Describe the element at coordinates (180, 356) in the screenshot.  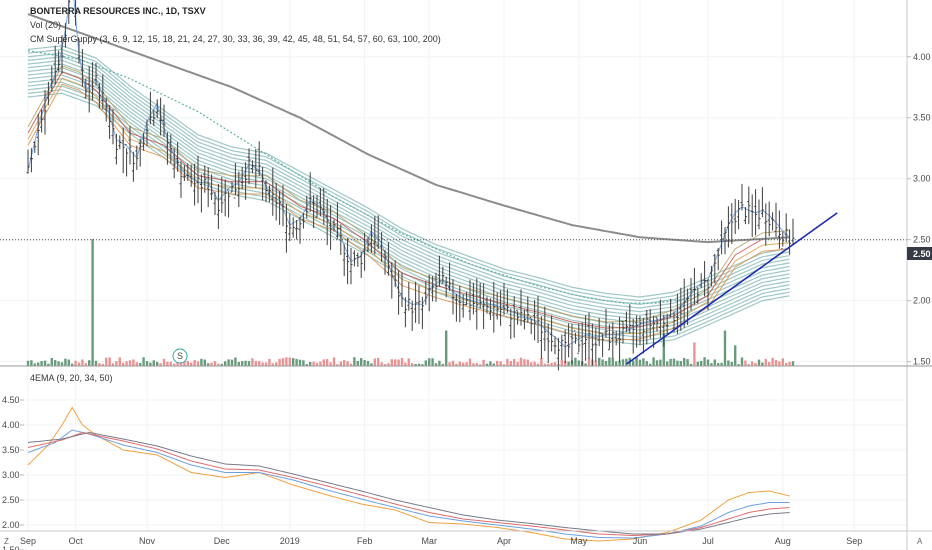
I see `event-marker-icon` at that location.